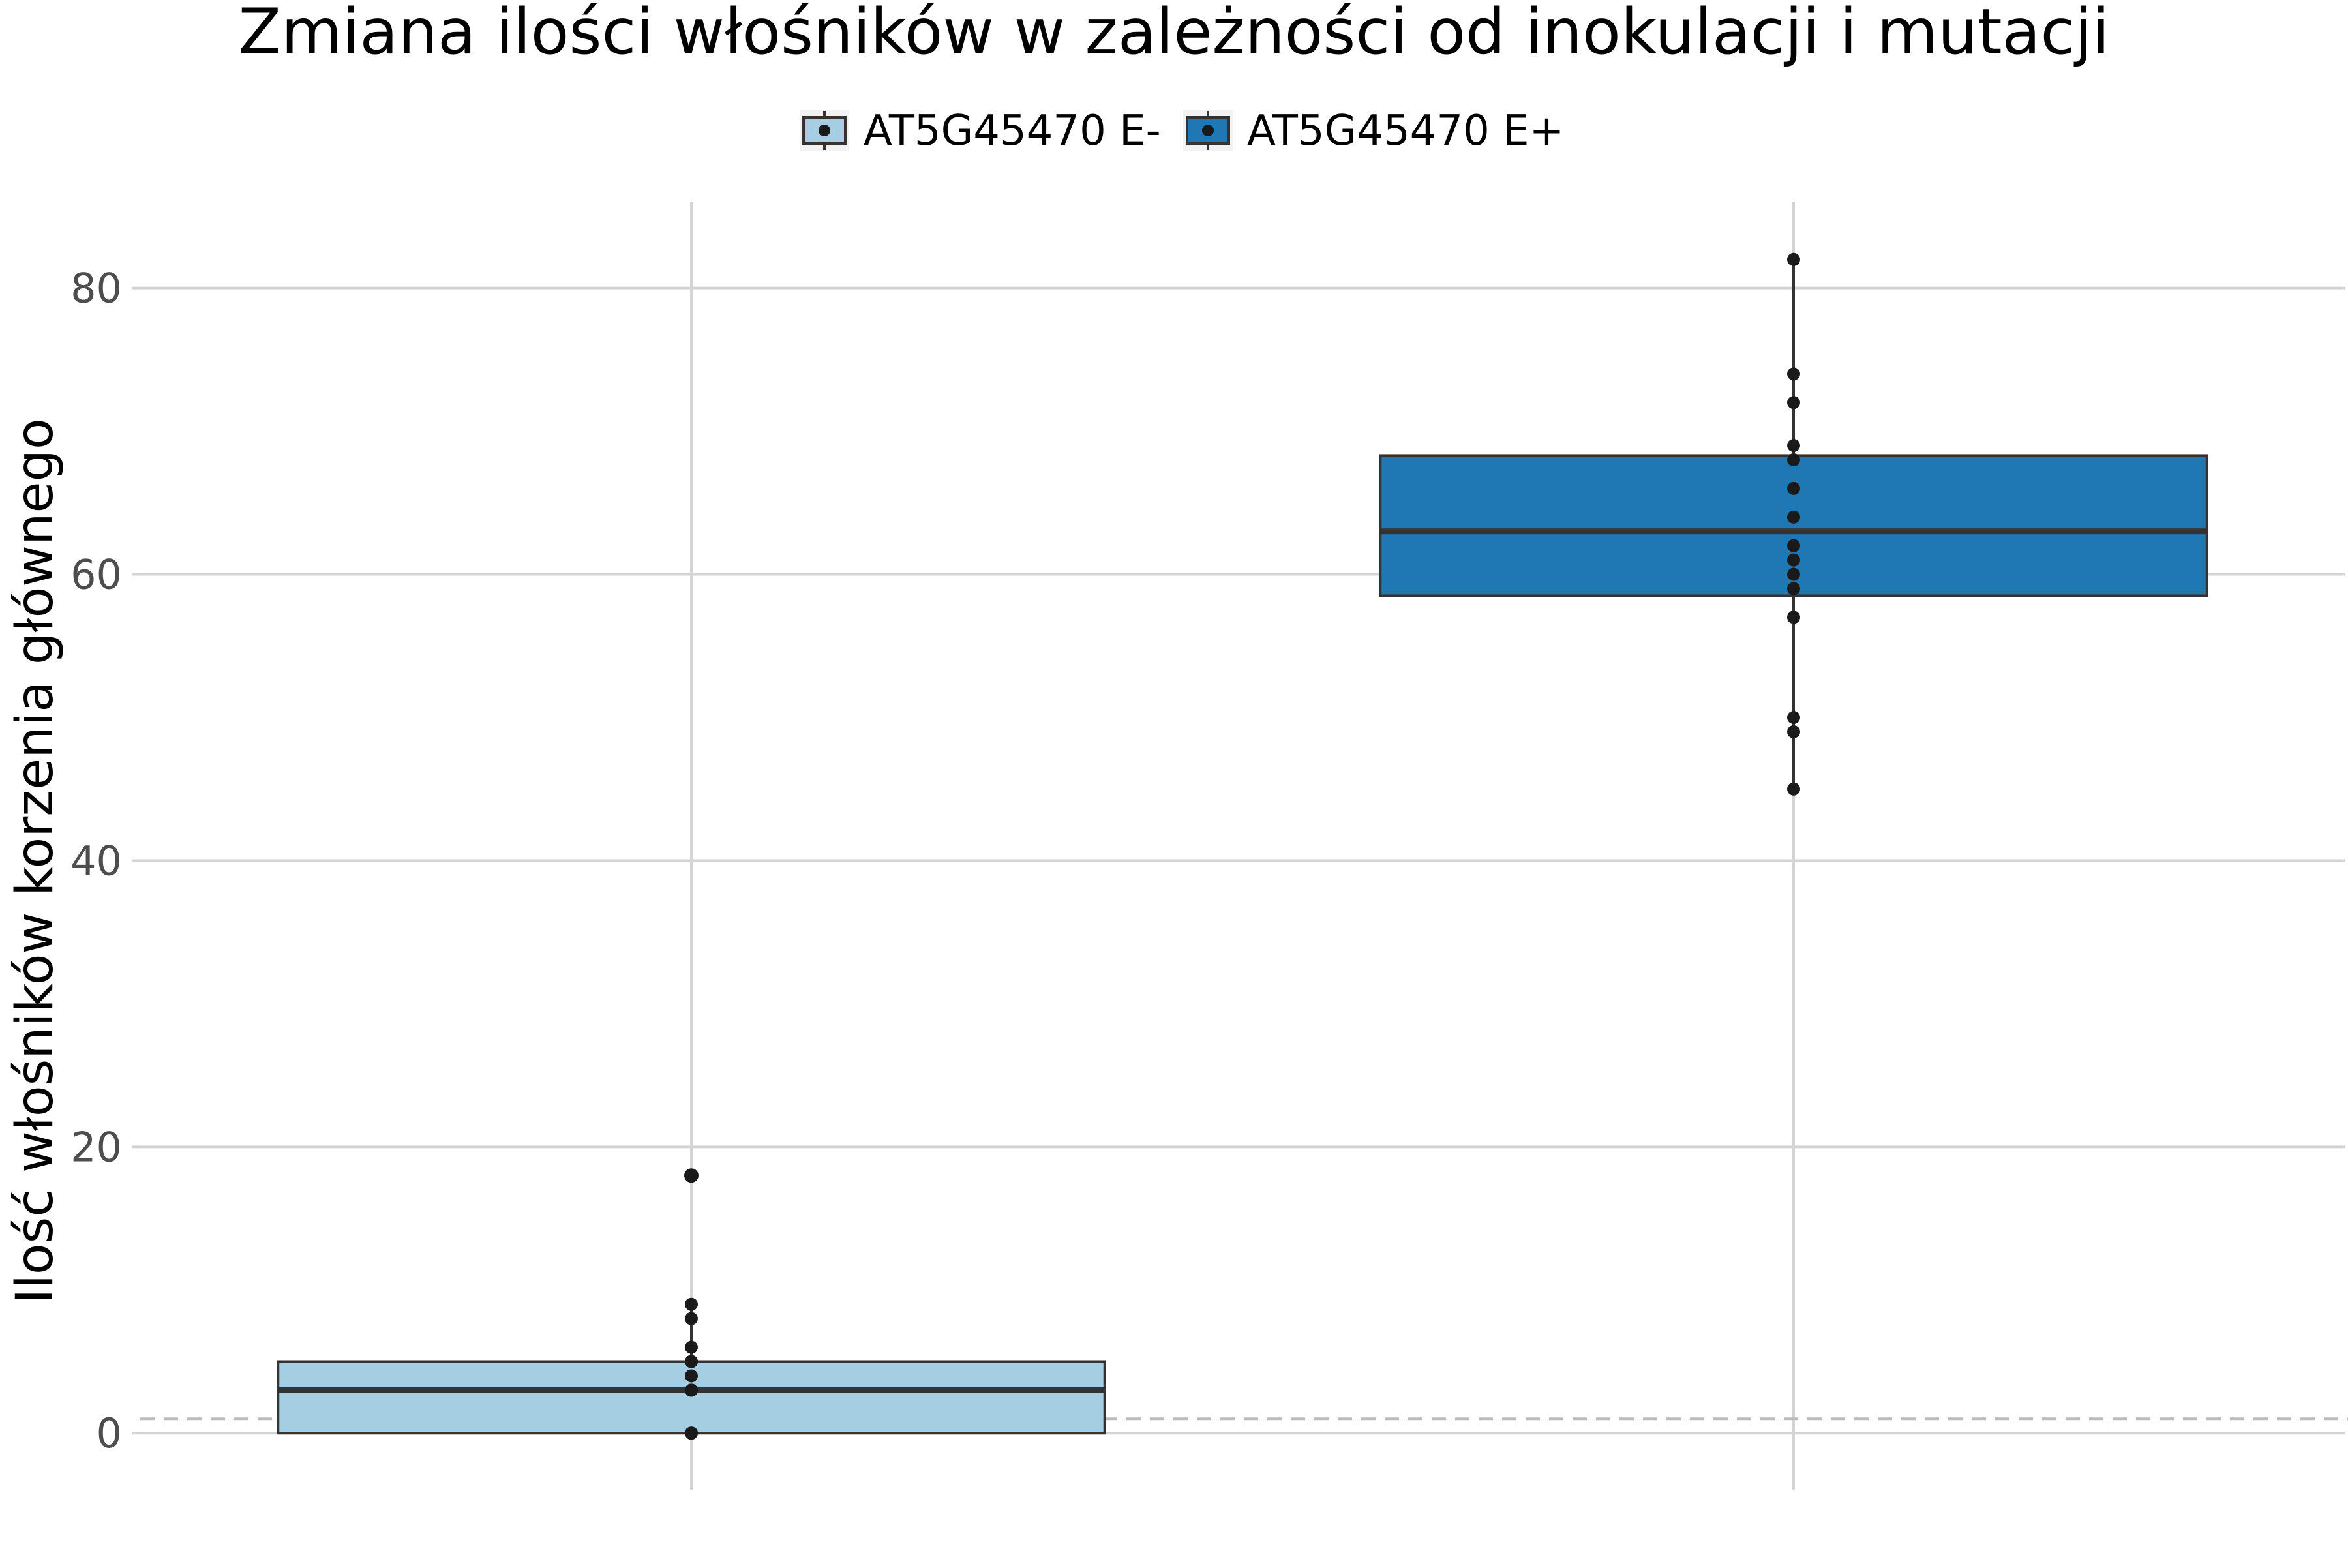 This screenshot has height=1568, width=2348. Describe the element at coordinates (96, 288) in the screenshot. I see `tick-label-y-80: 80` at that location.